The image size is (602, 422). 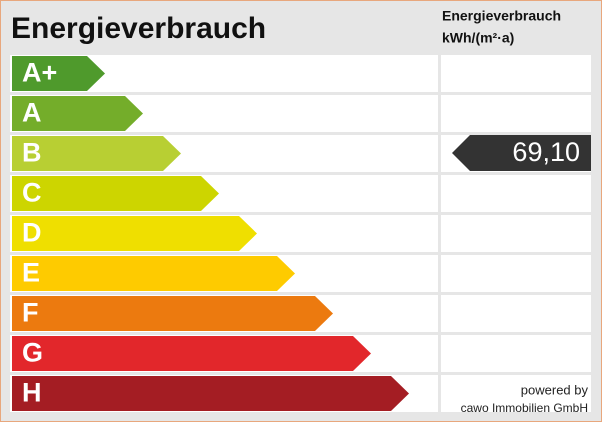 I want to click on class-label: A+, so click(x=39, y=73).